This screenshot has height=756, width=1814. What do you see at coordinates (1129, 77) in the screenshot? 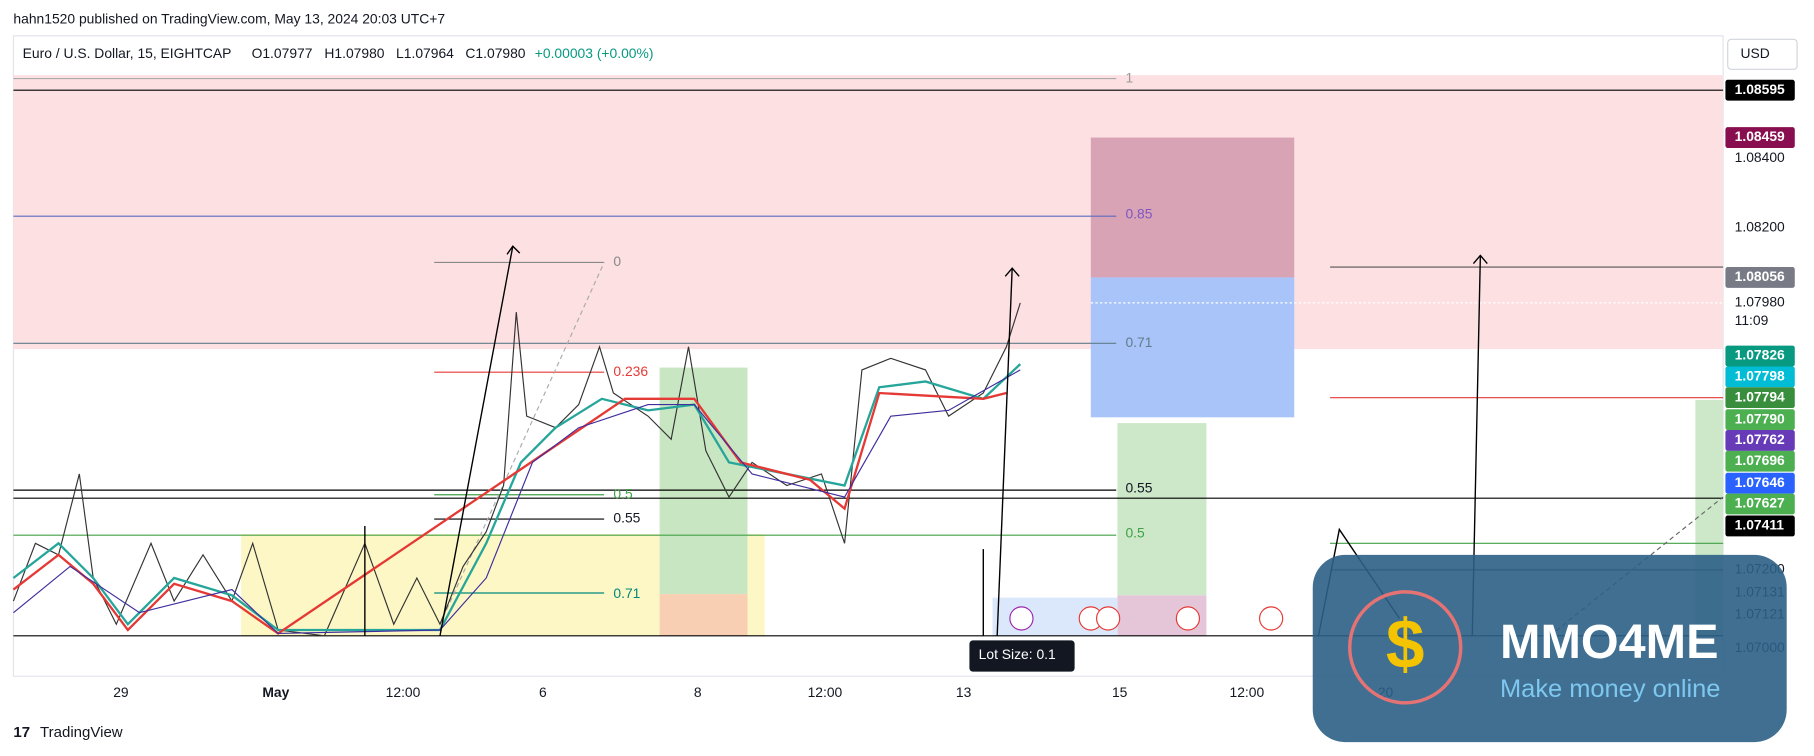
I see `fib-label: 1` at bounding box center [1129, 77].